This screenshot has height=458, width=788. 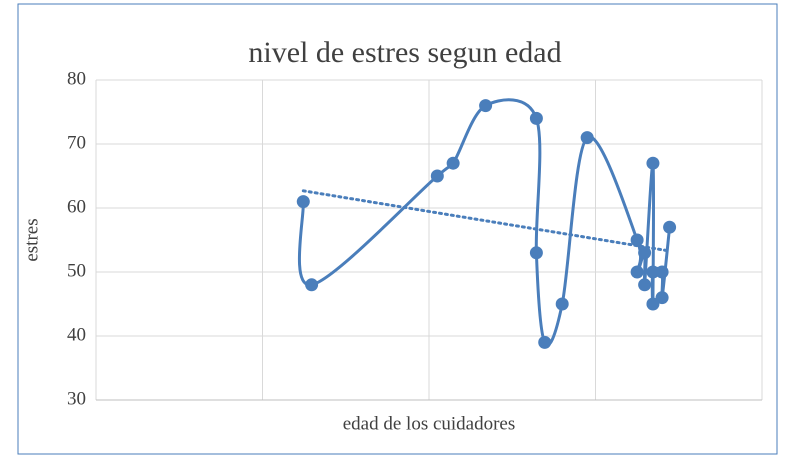 I want to click on trendline, so click(x=486, y=221).